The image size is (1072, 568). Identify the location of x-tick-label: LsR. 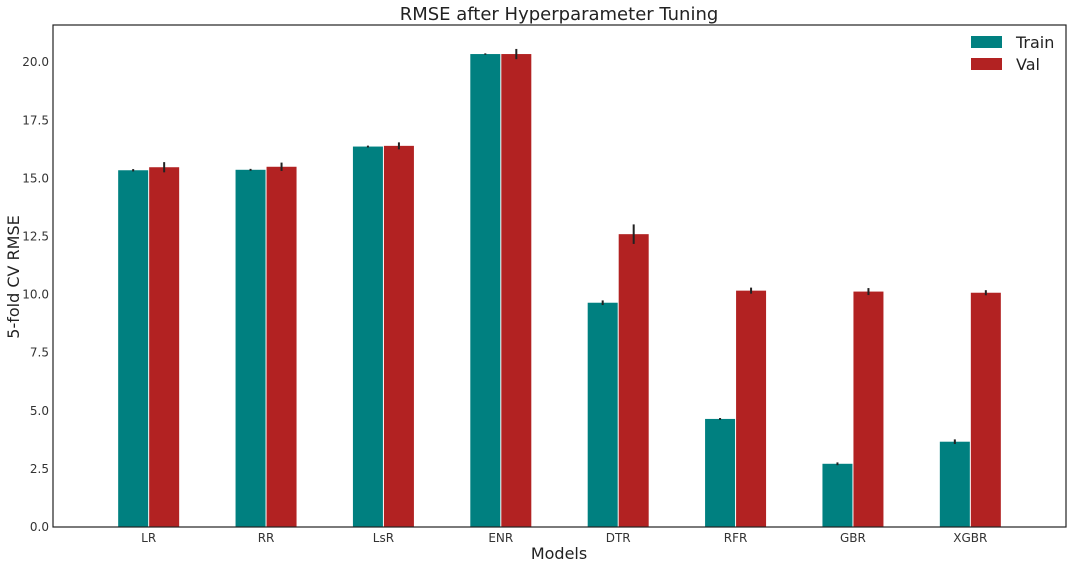
(383, 538).